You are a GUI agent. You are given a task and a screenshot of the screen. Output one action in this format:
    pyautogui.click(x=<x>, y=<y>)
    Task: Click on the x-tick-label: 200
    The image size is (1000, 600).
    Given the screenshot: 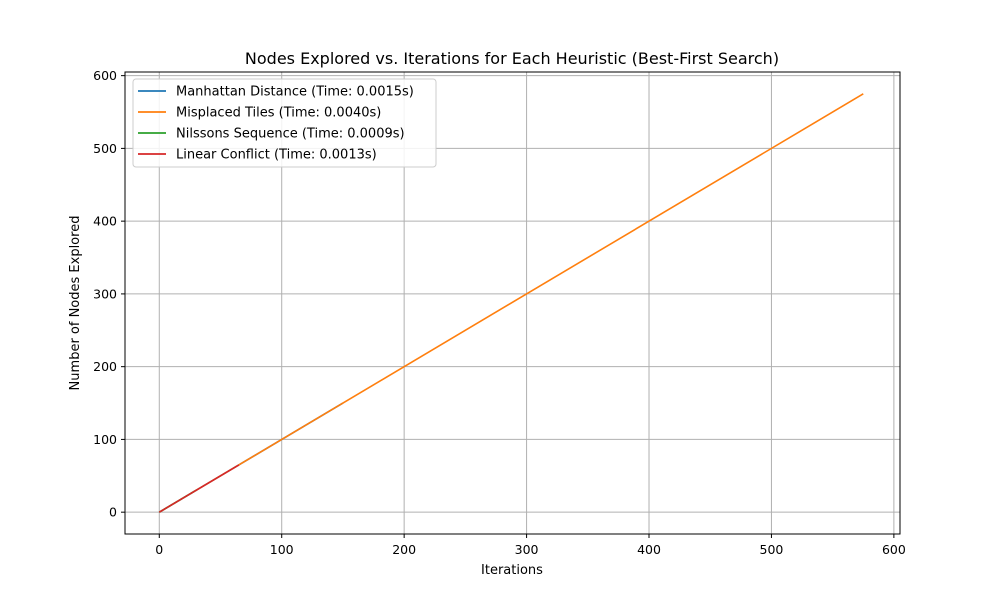 What is the action you would take?
    pyautogui.click(x=404, y=549)
    